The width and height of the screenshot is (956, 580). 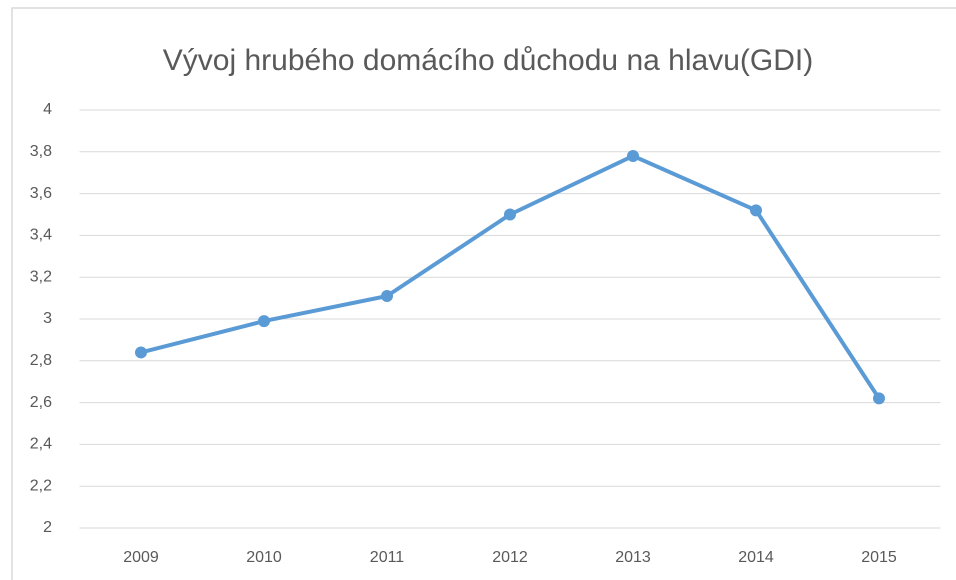 What do you see at coordinates (141, 557) in the screenshot?
I see `x-tick-label: 2009` at bounding box center [141, 557].